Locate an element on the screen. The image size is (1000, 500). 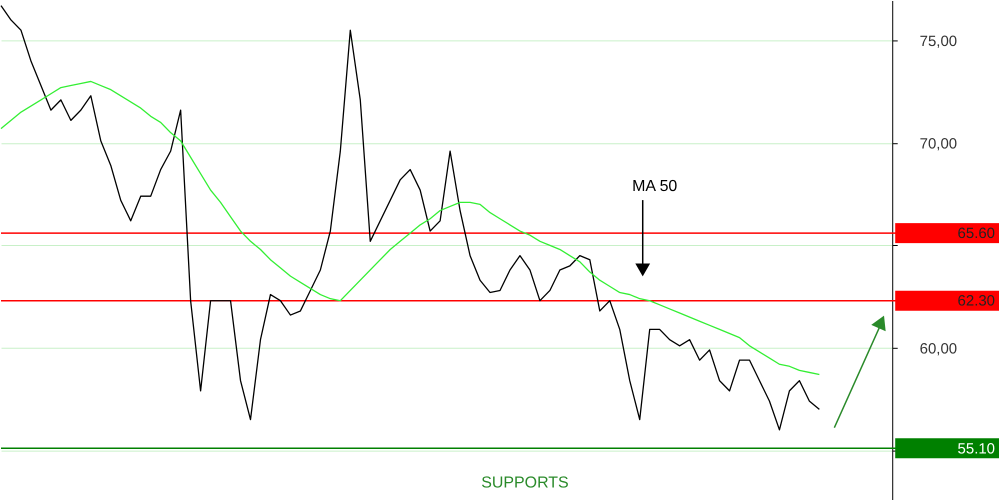
annotation: MA 50 is located at coordinates (655, 187).